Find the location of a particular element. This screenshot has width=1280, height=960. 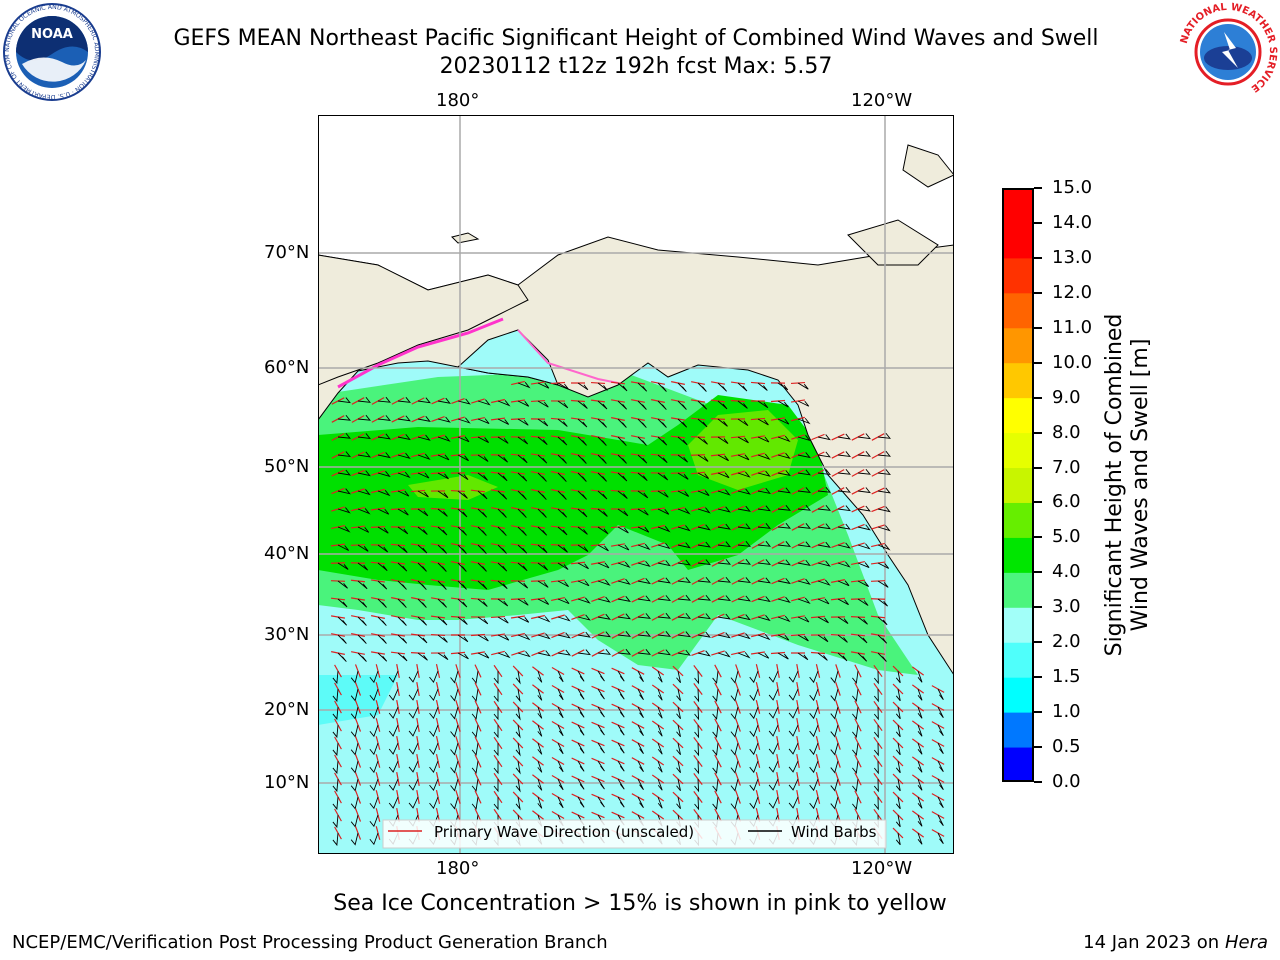

colorbar-tick-label: 2.0 is located at coordinates (1066, 642).